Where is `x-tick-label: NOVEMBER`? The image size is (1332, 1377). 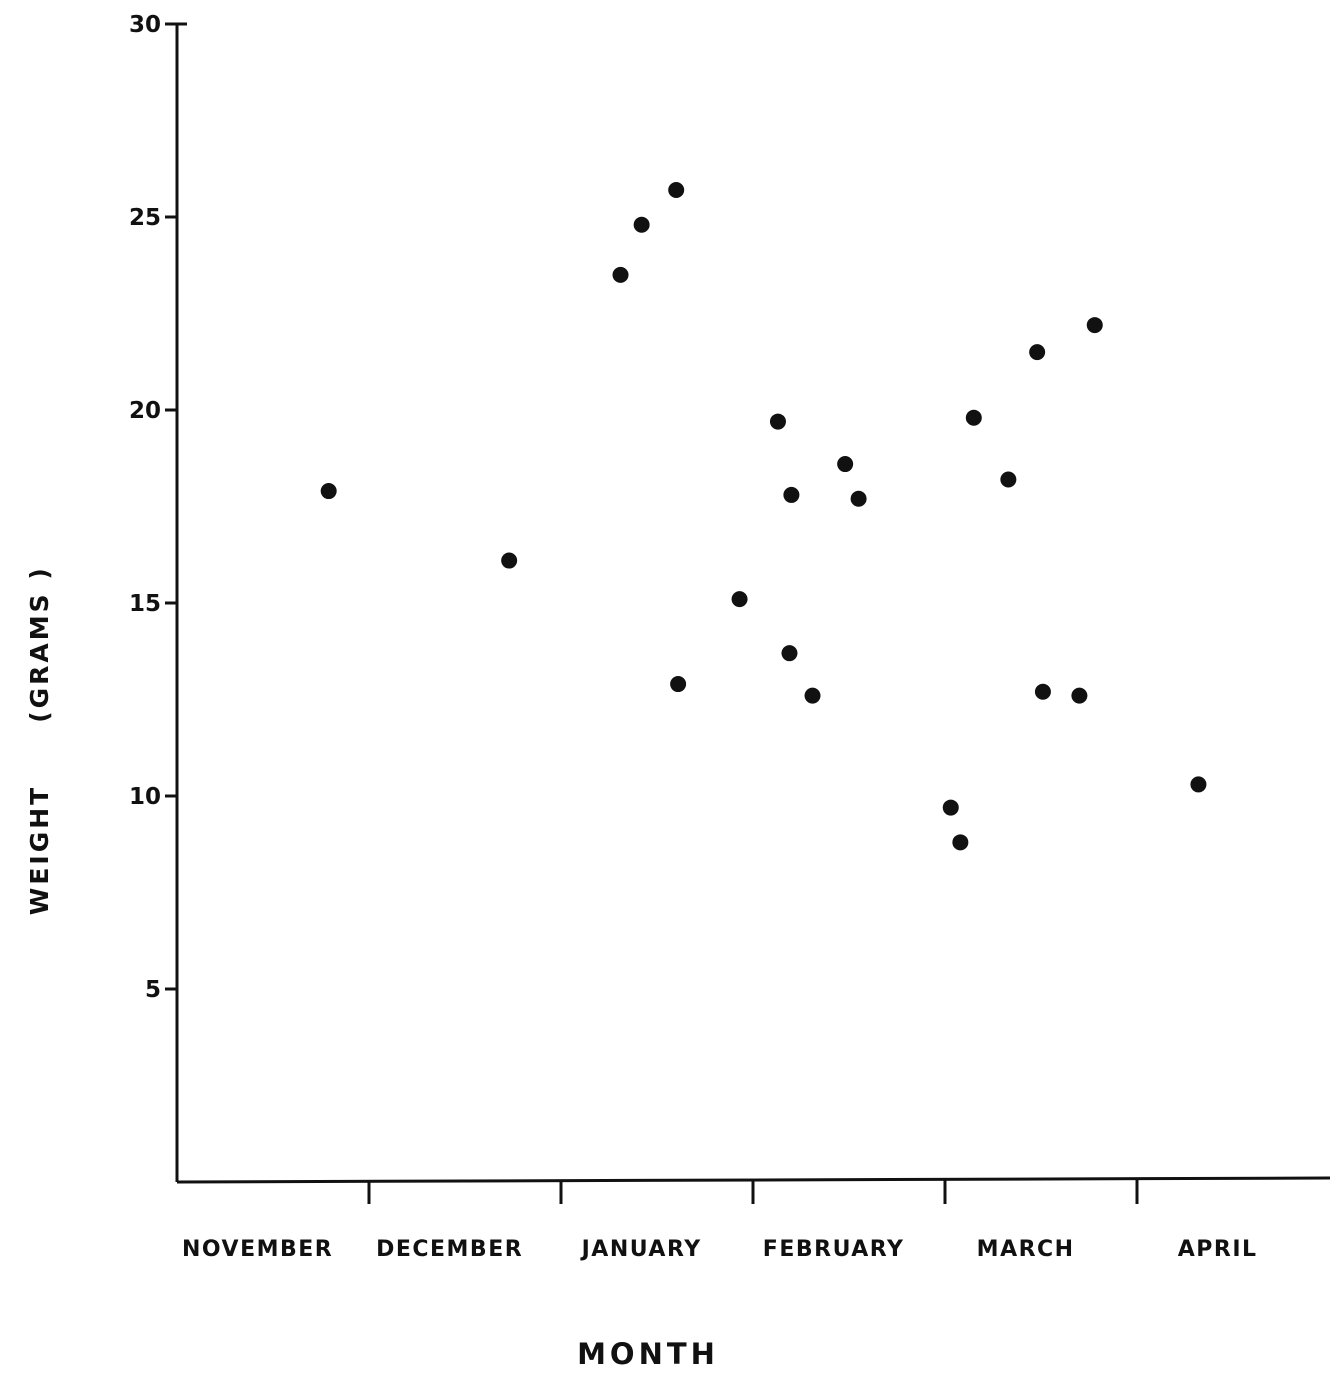
x-tick-label: NOVEMBER is located at coordinates (257, 1249).